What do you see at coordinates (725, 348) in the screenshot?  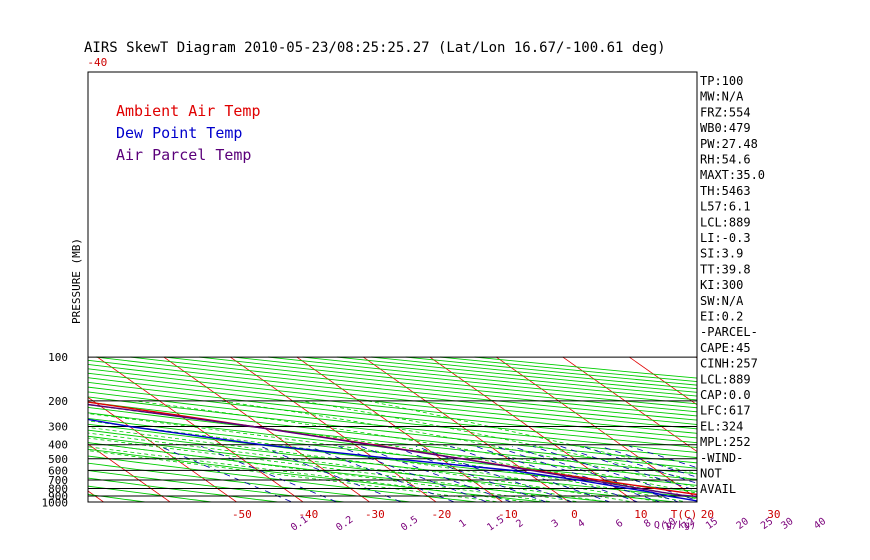 I see `index-value: CAPE:45` at bounding box center [725, 348].